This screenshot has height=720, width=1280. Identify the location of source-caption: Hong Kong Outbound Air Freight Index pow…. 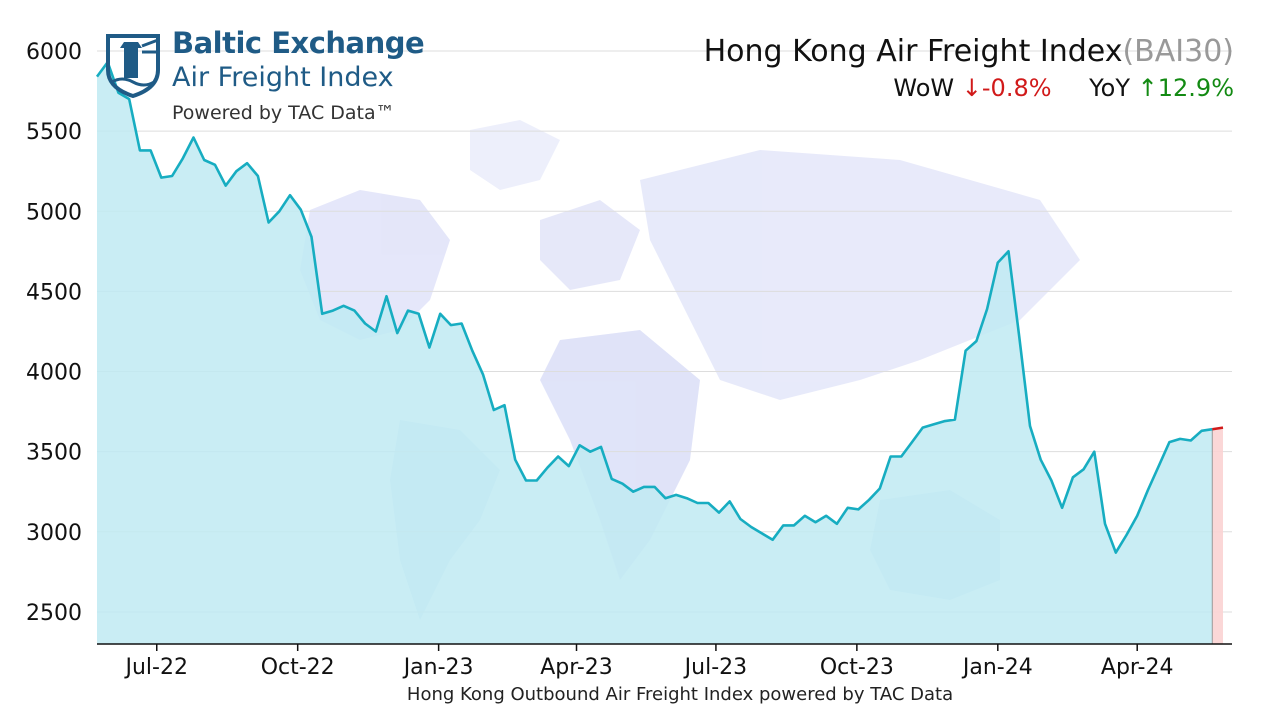
(680, 694).